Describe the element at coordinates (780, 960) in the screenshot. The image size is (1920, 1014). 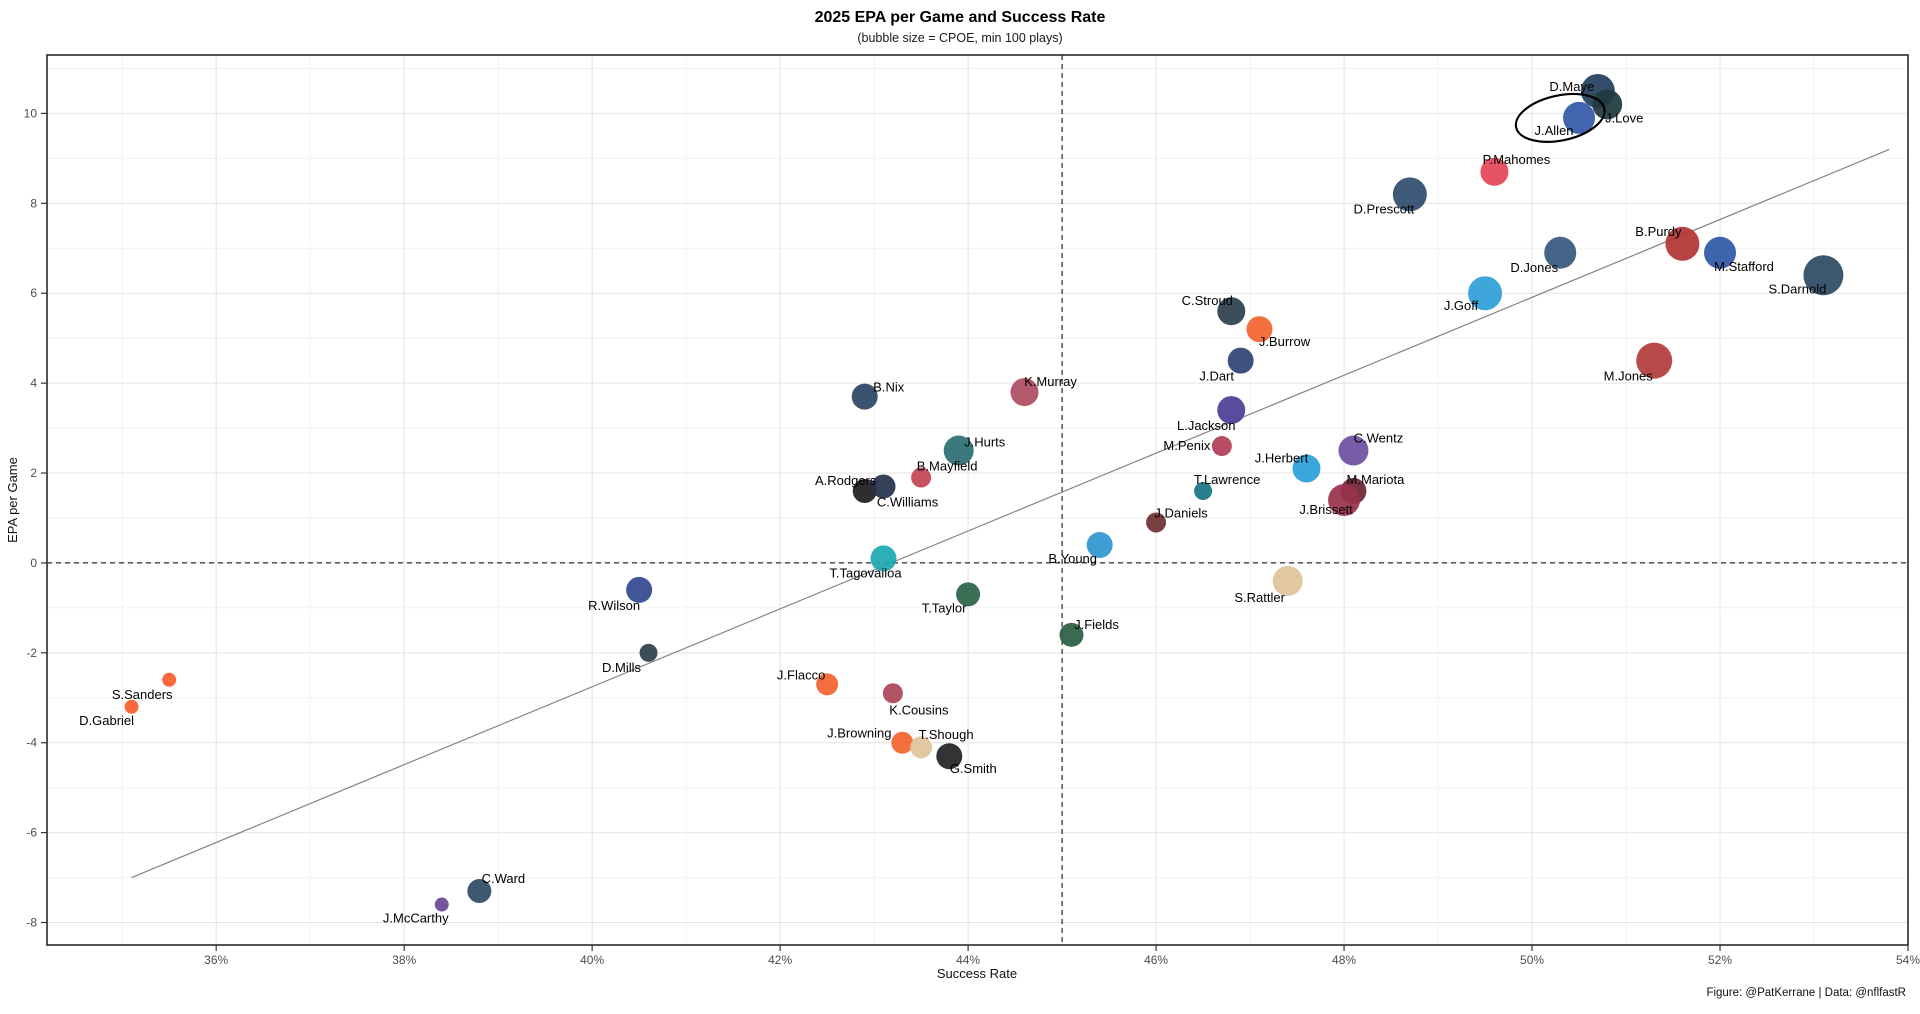
I see `x-tick-label: 42%` at that location.